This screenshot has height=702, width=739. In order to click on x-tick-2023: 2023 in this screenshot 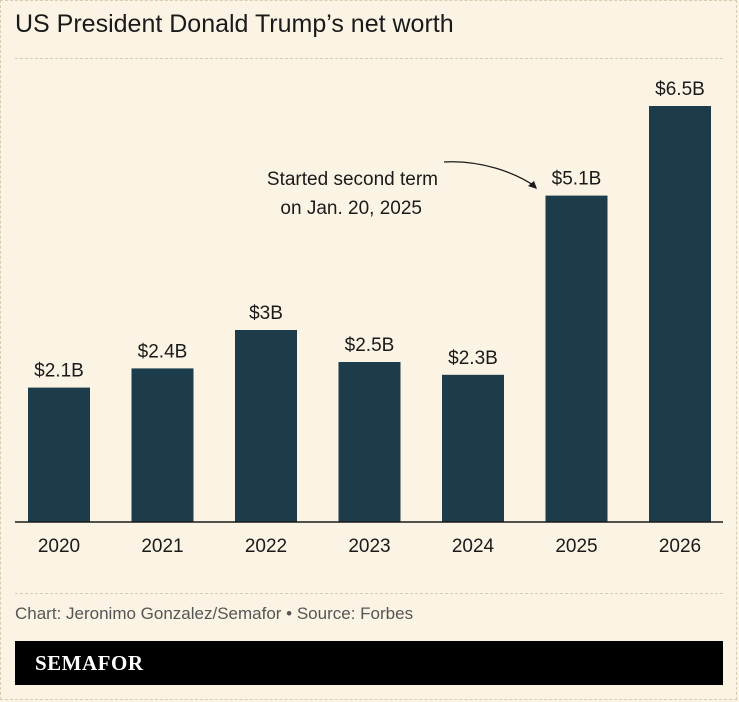, I will do `click(369, 546)`.